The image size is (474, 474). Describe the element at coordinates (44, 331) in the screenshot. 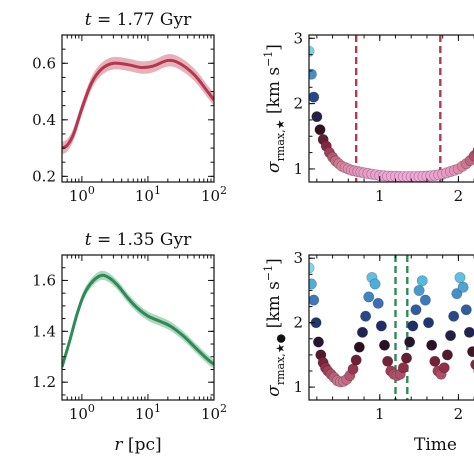

I see `y-tick-label: 1.4` at that location.